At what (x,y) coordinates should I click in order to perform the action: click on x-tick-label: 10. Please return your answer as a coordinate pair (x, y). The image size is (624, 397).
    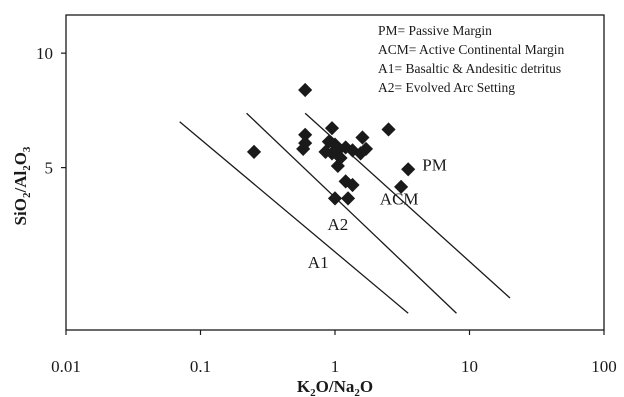
    Looking at the image, I should click on (469, 366).